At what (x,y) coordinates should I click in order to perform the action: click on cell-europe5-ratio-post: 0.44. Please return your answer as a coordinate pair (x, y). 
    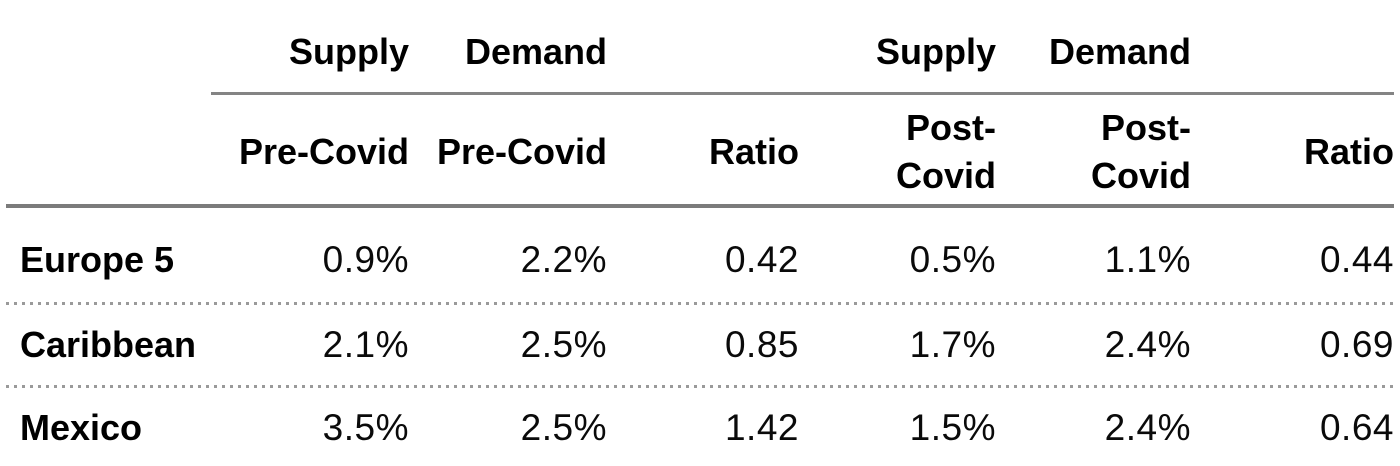
    Looking at the image, I should click on (1356, 259).